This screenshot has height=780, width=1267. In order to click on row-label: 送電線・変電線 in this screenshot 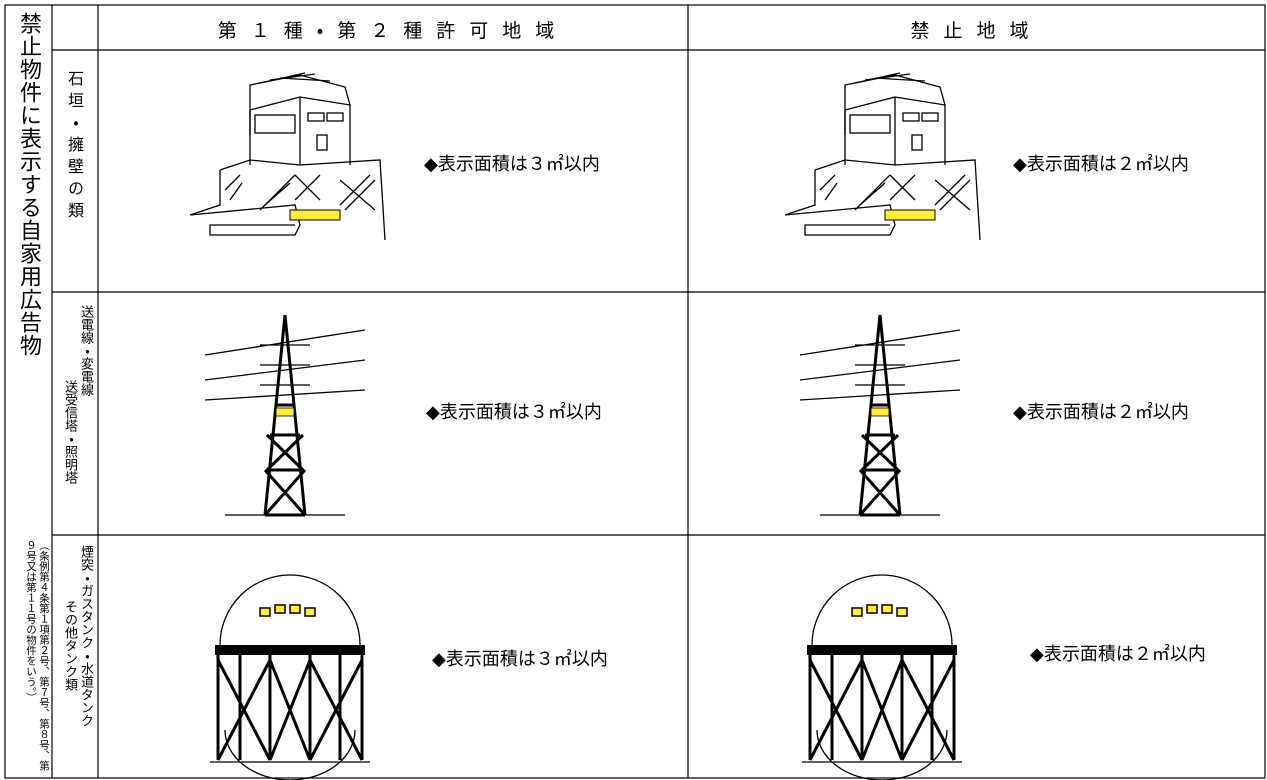, I will do `click(85, 350)`.